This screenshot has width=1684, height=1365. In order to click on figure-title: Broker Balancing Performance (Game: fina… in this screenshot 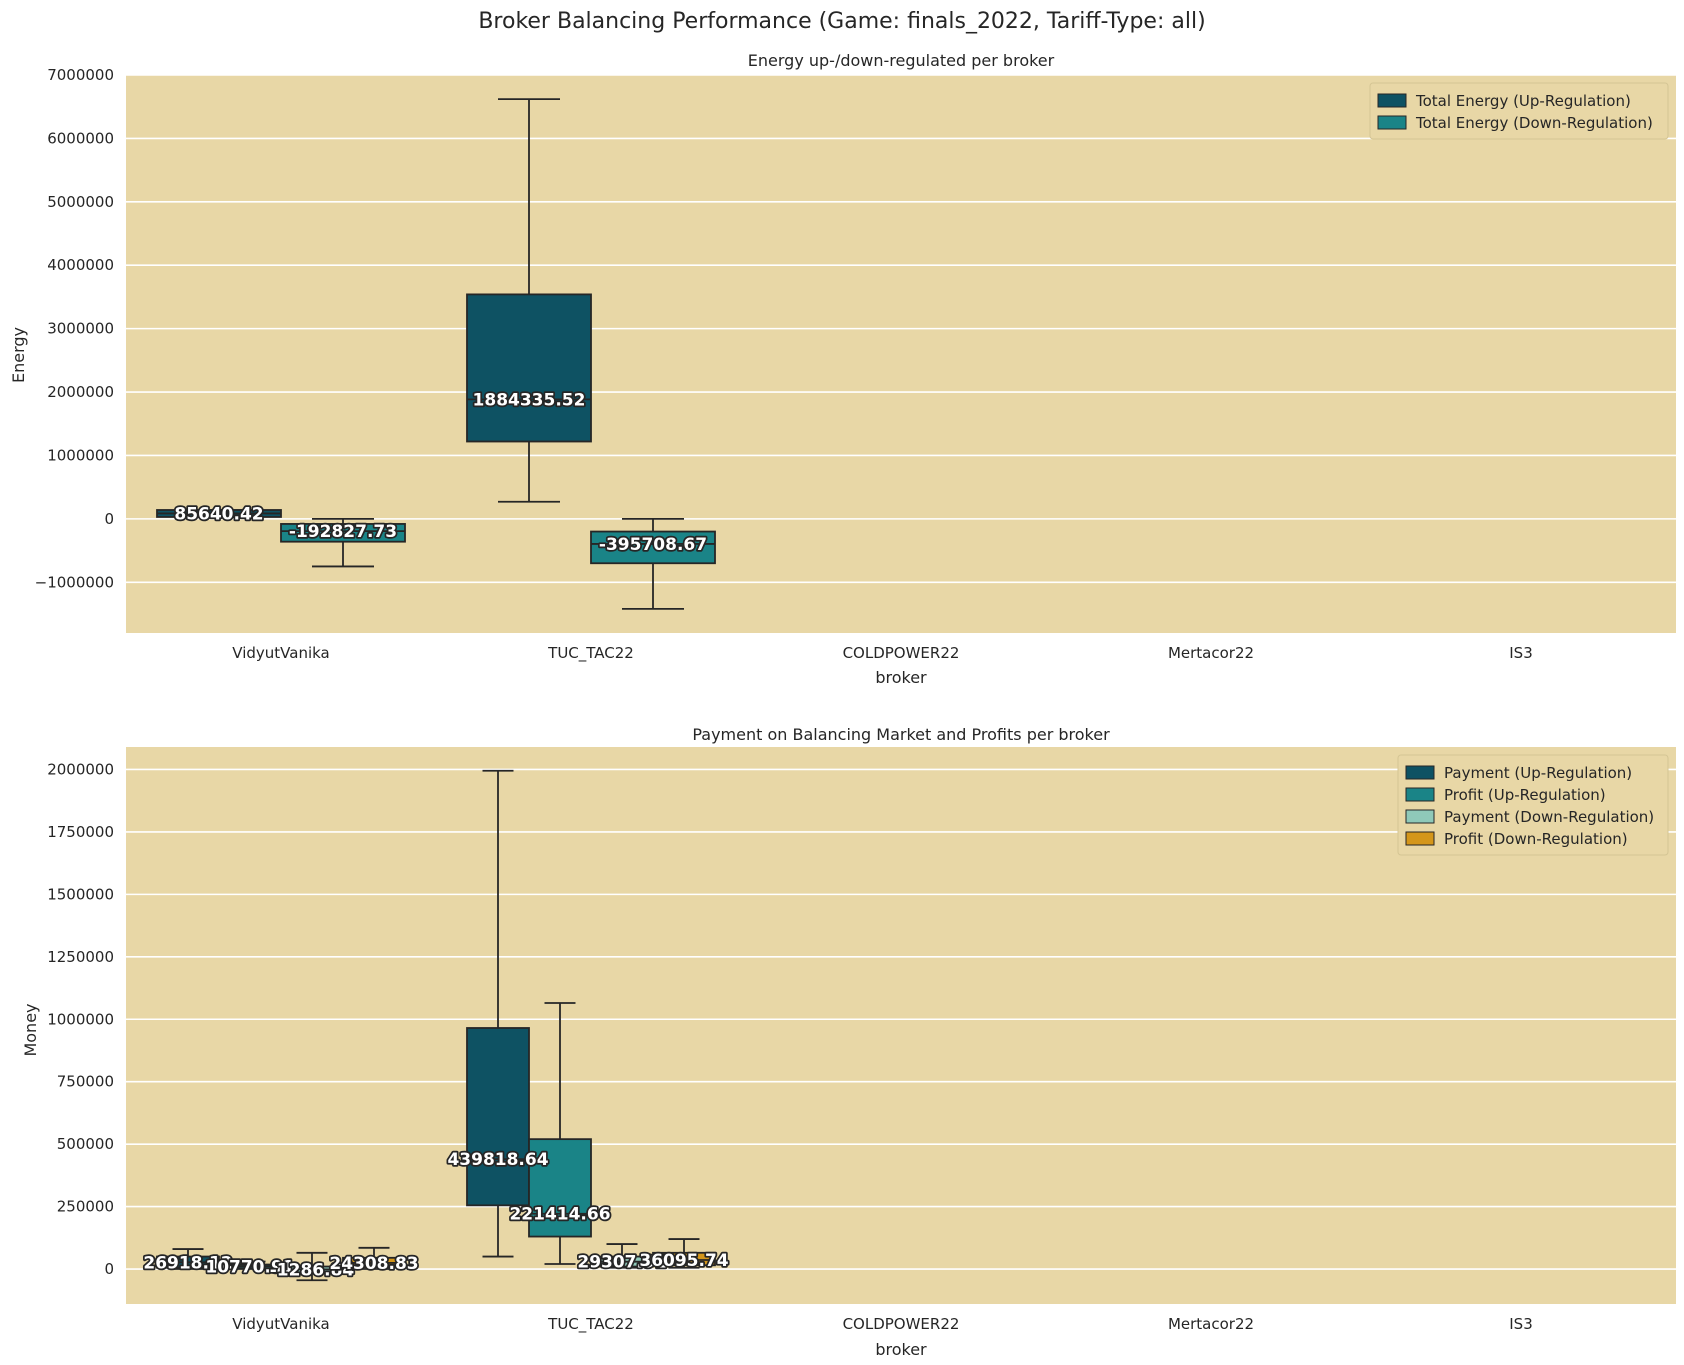, I will do `click(841, 21)`.